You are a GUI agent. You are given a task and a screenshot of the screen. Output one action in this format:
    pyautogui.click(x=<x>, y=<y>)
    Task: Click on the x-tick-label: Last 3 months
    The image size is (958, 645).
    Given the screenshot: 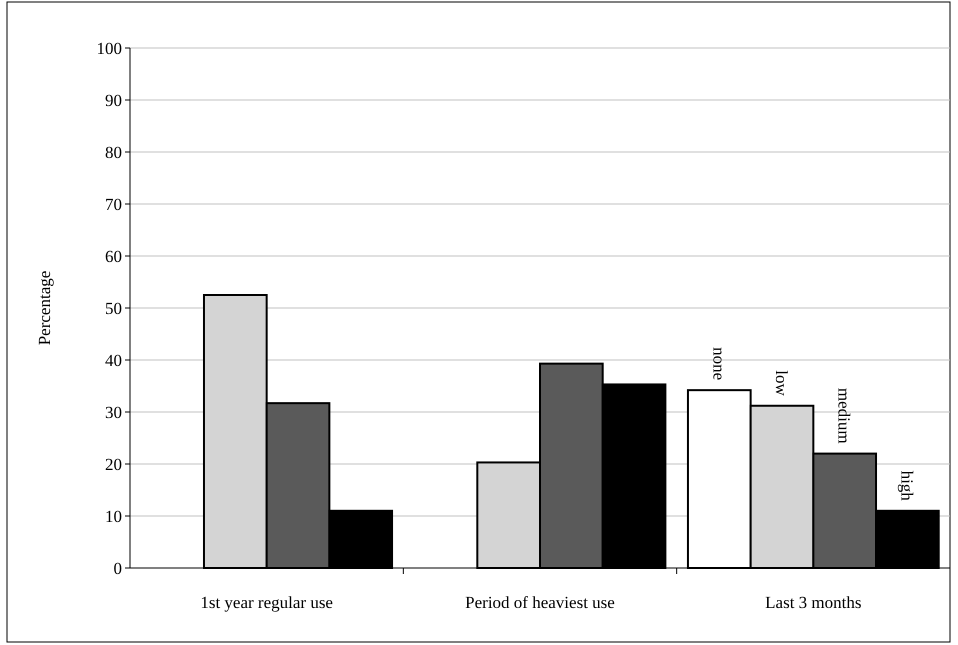 What is the action you would take?
    pyautogui.click(x=813, y=602)
    